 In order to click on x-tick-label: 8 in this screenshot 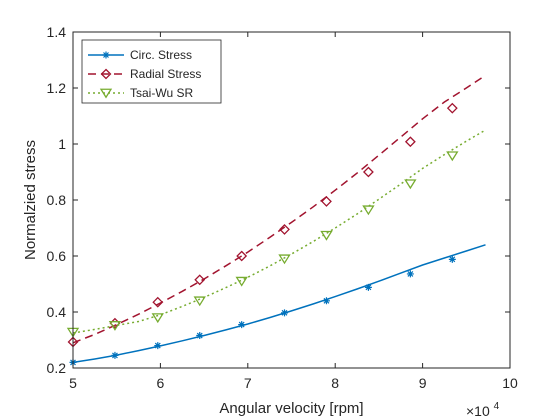, I will do `click(335, 383)`.